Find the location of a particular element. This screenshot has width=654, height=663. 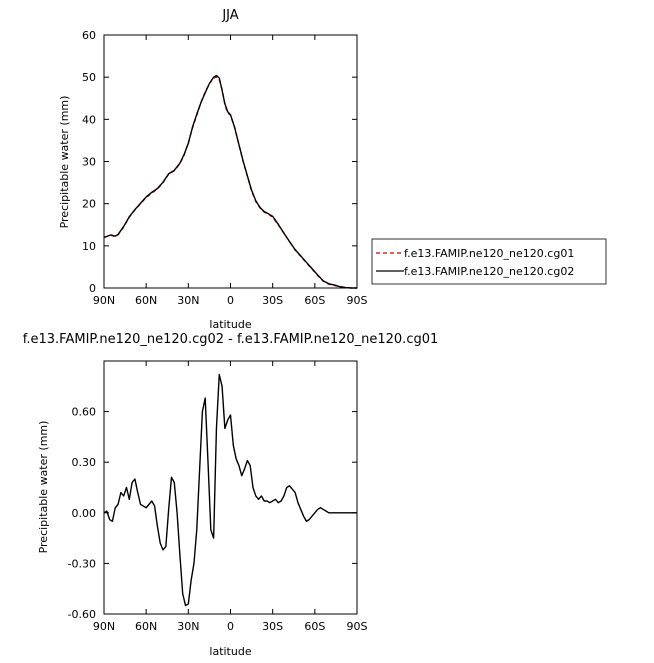

top-x-tick-label: 30S is located at coordinates (272, 300).